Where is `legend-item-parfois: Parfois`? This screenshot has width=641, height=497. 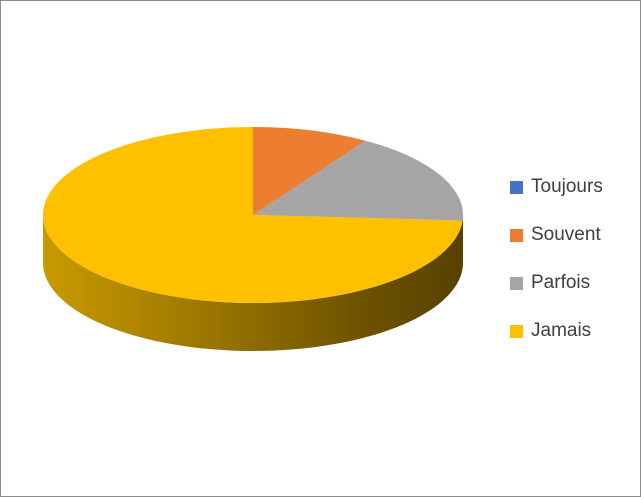 legend-item-parfois: Parfois is located at coordinates (556, 283).